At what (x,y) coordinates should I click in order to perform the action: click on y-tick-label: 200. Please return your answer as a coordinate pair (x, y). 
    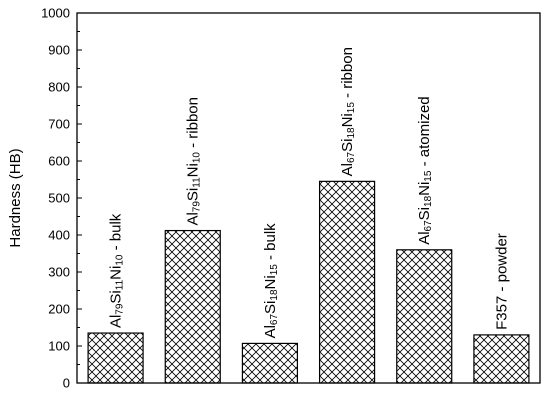
    Looking at the image, I should click on (59, 309).